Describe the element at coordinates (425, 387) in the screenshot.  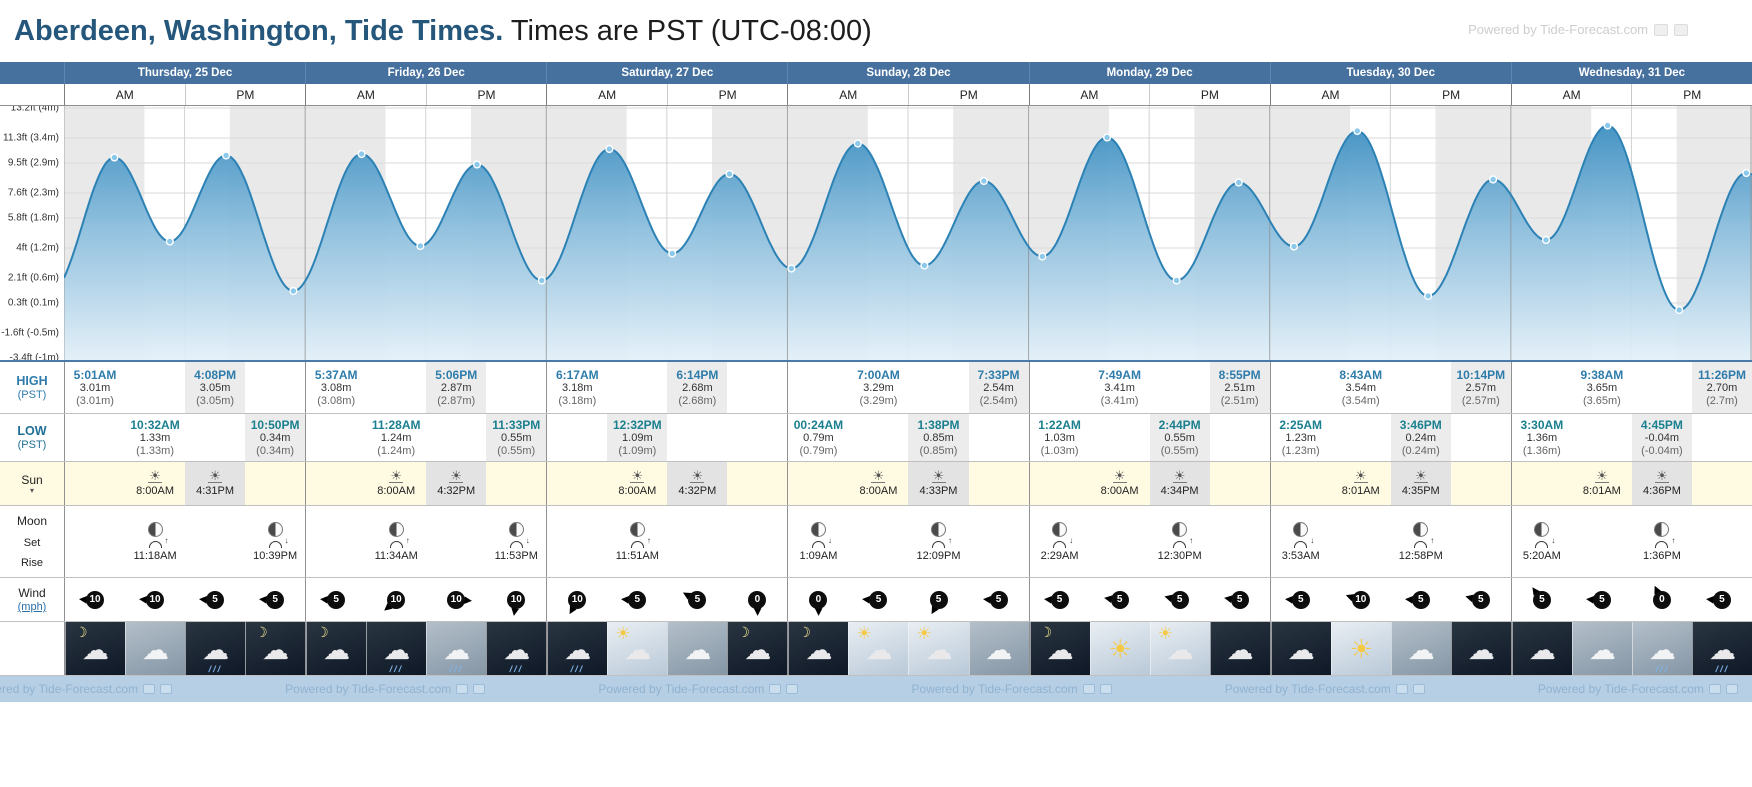
I see `high-tide-day-column: 5:37AM 3.08m (3.08m) 5:06PM 2.87m (2.87m)` at that location.